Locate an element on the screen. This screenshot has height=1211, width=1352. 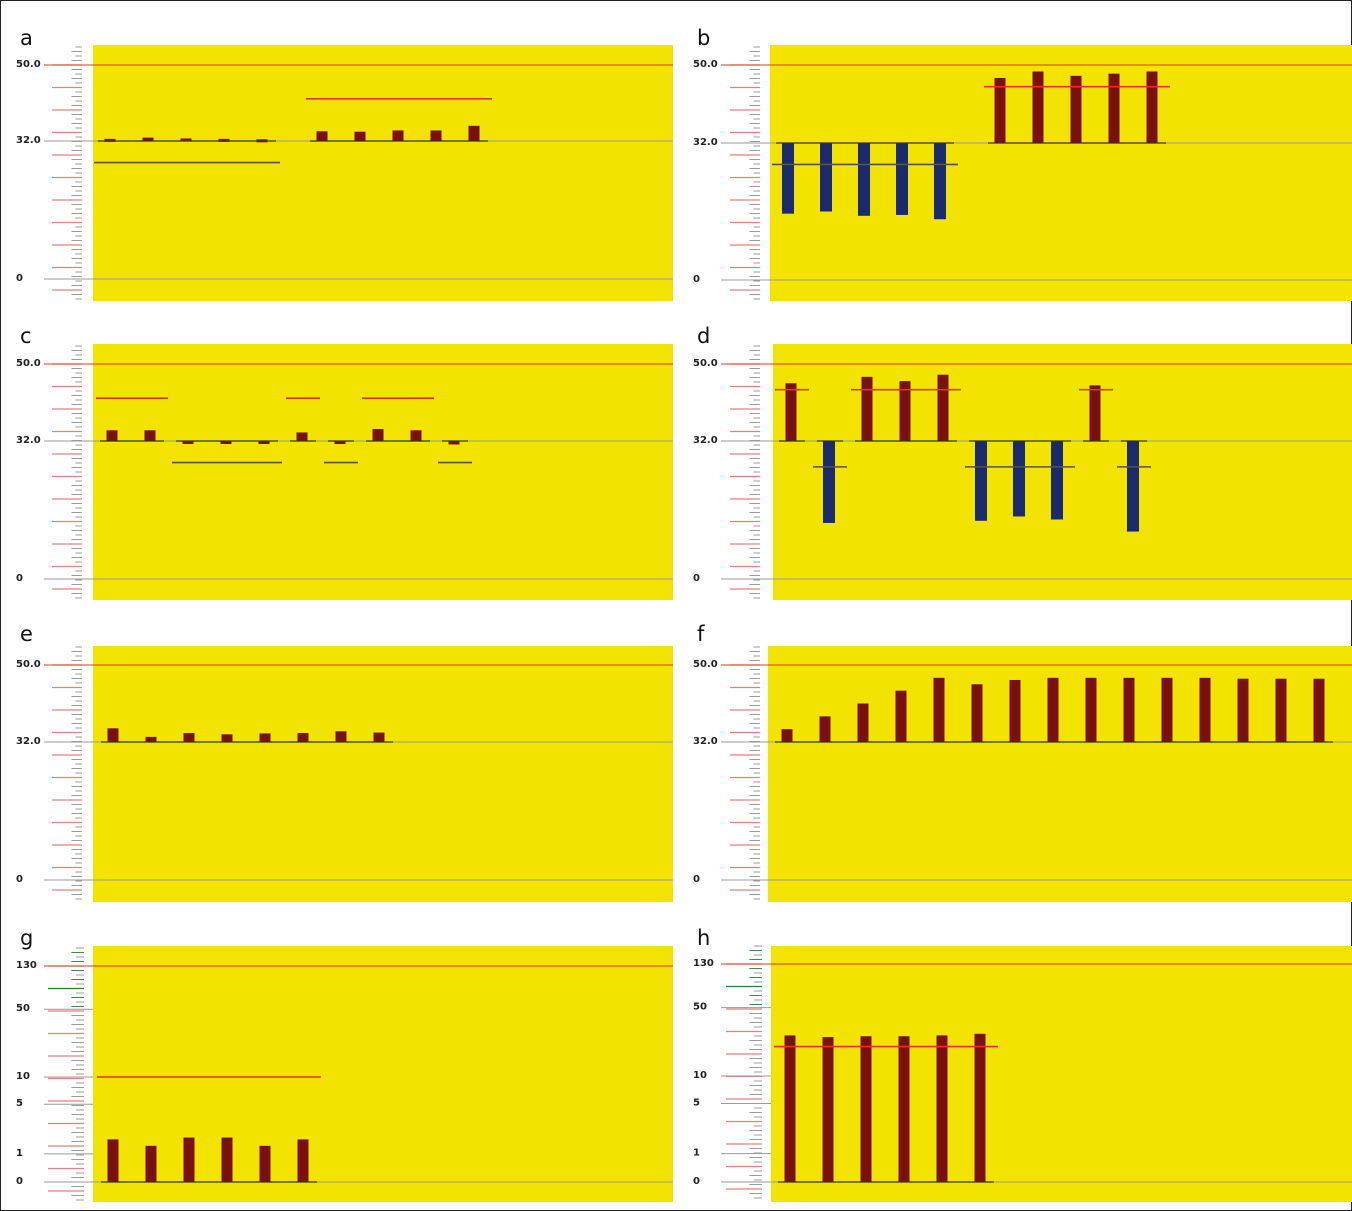
chart-panel-a: a 50.0 32.0 0 is located at coordinates (344, 163).